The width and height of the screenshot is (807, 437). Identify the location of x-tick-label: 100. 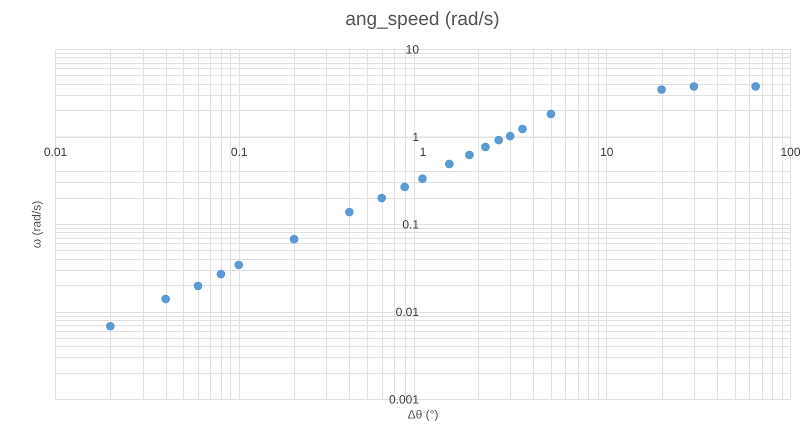
(790, 152).